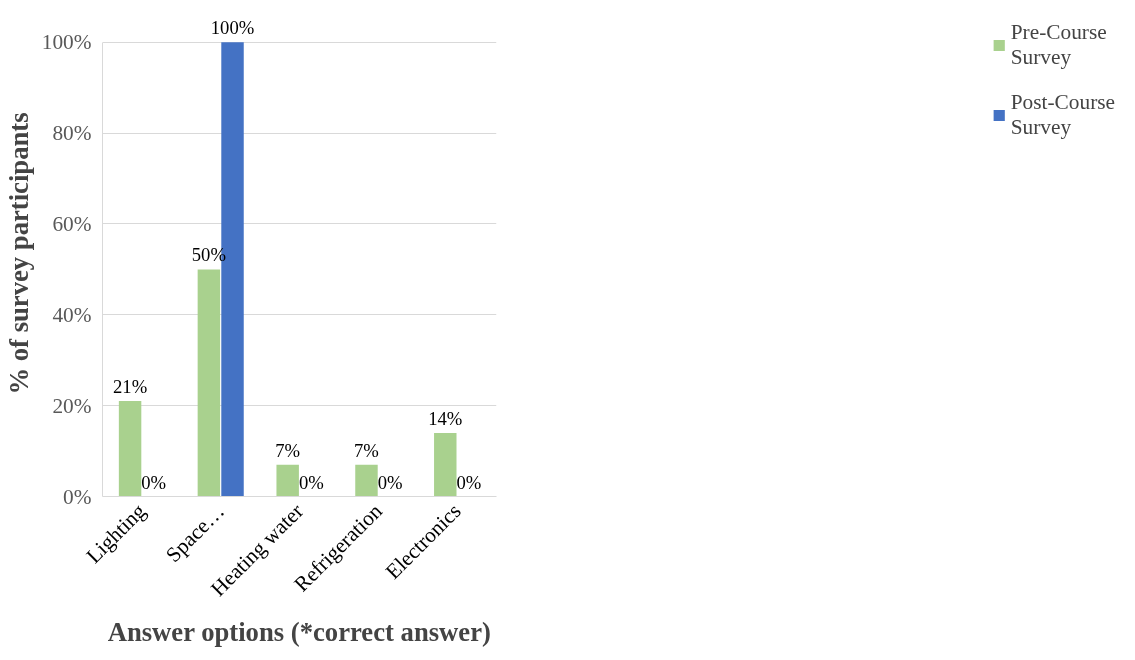 The height and width of the screenshot is (660, 1135). Describe the element at coordinates (130, 387) in the screenshot. I see `data-label: 21%` at that location.